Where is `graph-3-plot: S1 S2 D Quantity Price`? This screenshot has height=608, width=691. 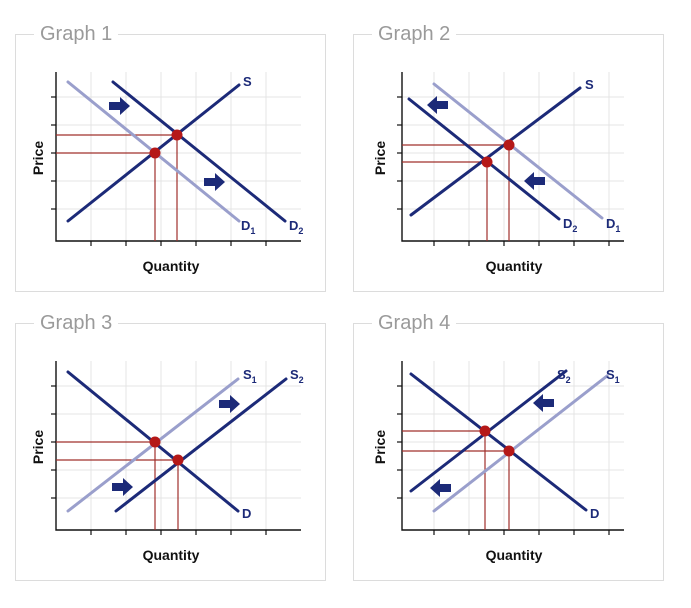
graph-3-plot: S1 S2 D Quantity Price is located at coordinates (167, 462).